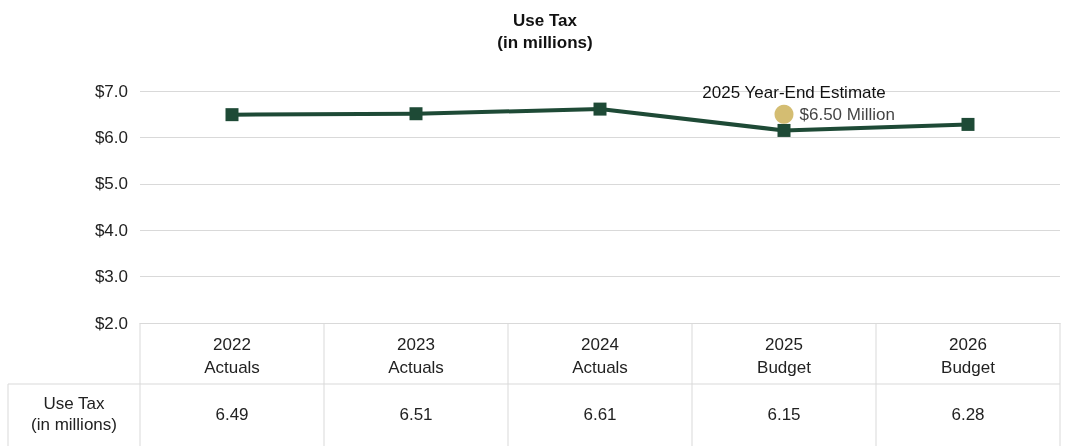  I want to click on x-tick-label: 2022 Actuals, so click(232, 356).